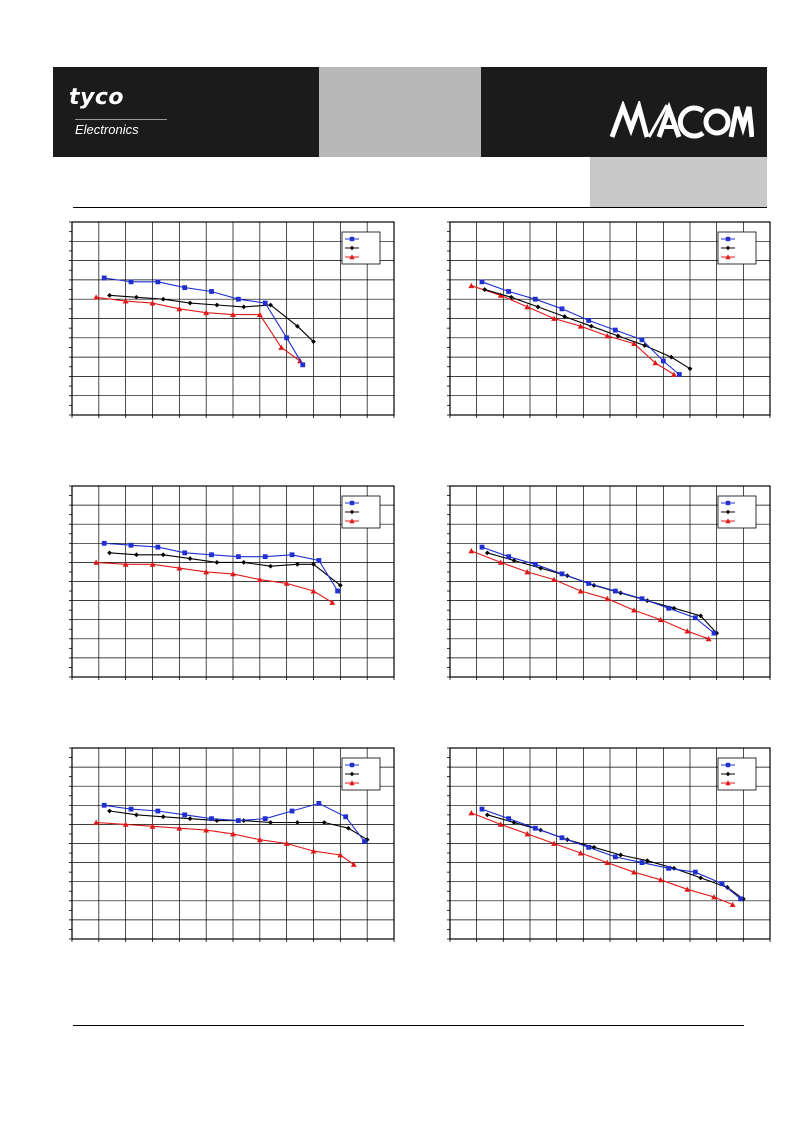 Image resolution: width=793 pixels, height=1123 pixels. What do you see at coordinates (678, 182) in the screenshot?
I see `subheader-box` at bounding box center [678, 182].